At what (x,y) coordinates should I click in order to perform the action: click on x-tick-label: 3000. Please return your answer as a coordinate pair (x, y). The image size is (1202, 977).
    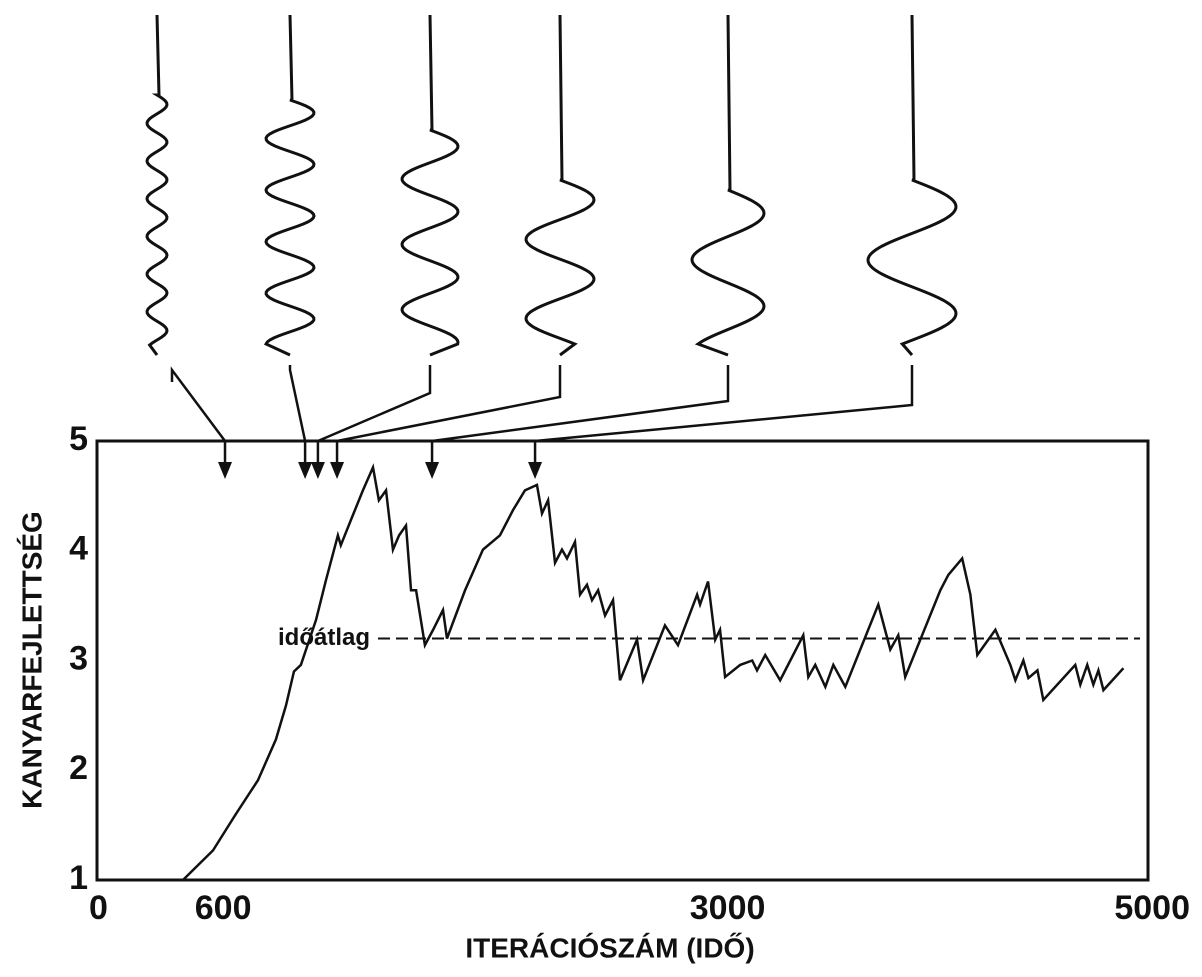
    Looking at the image, I should click on (728, 908).